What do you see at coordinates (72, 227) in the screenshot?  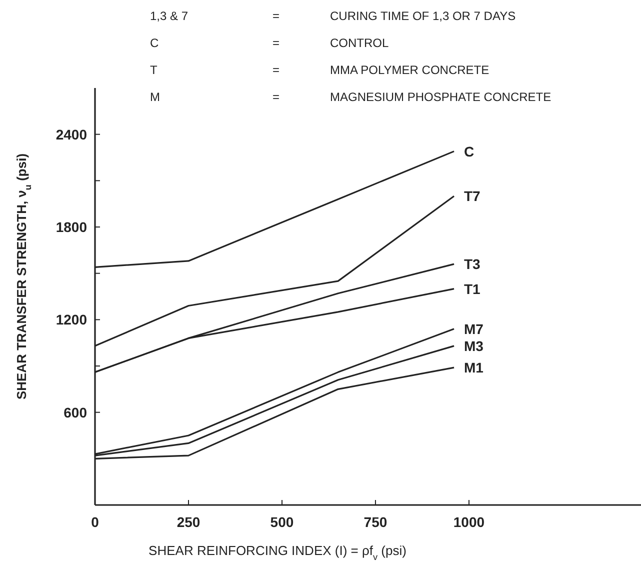 I see `y-tick-label: 1800` at bounding box center [72, 227].